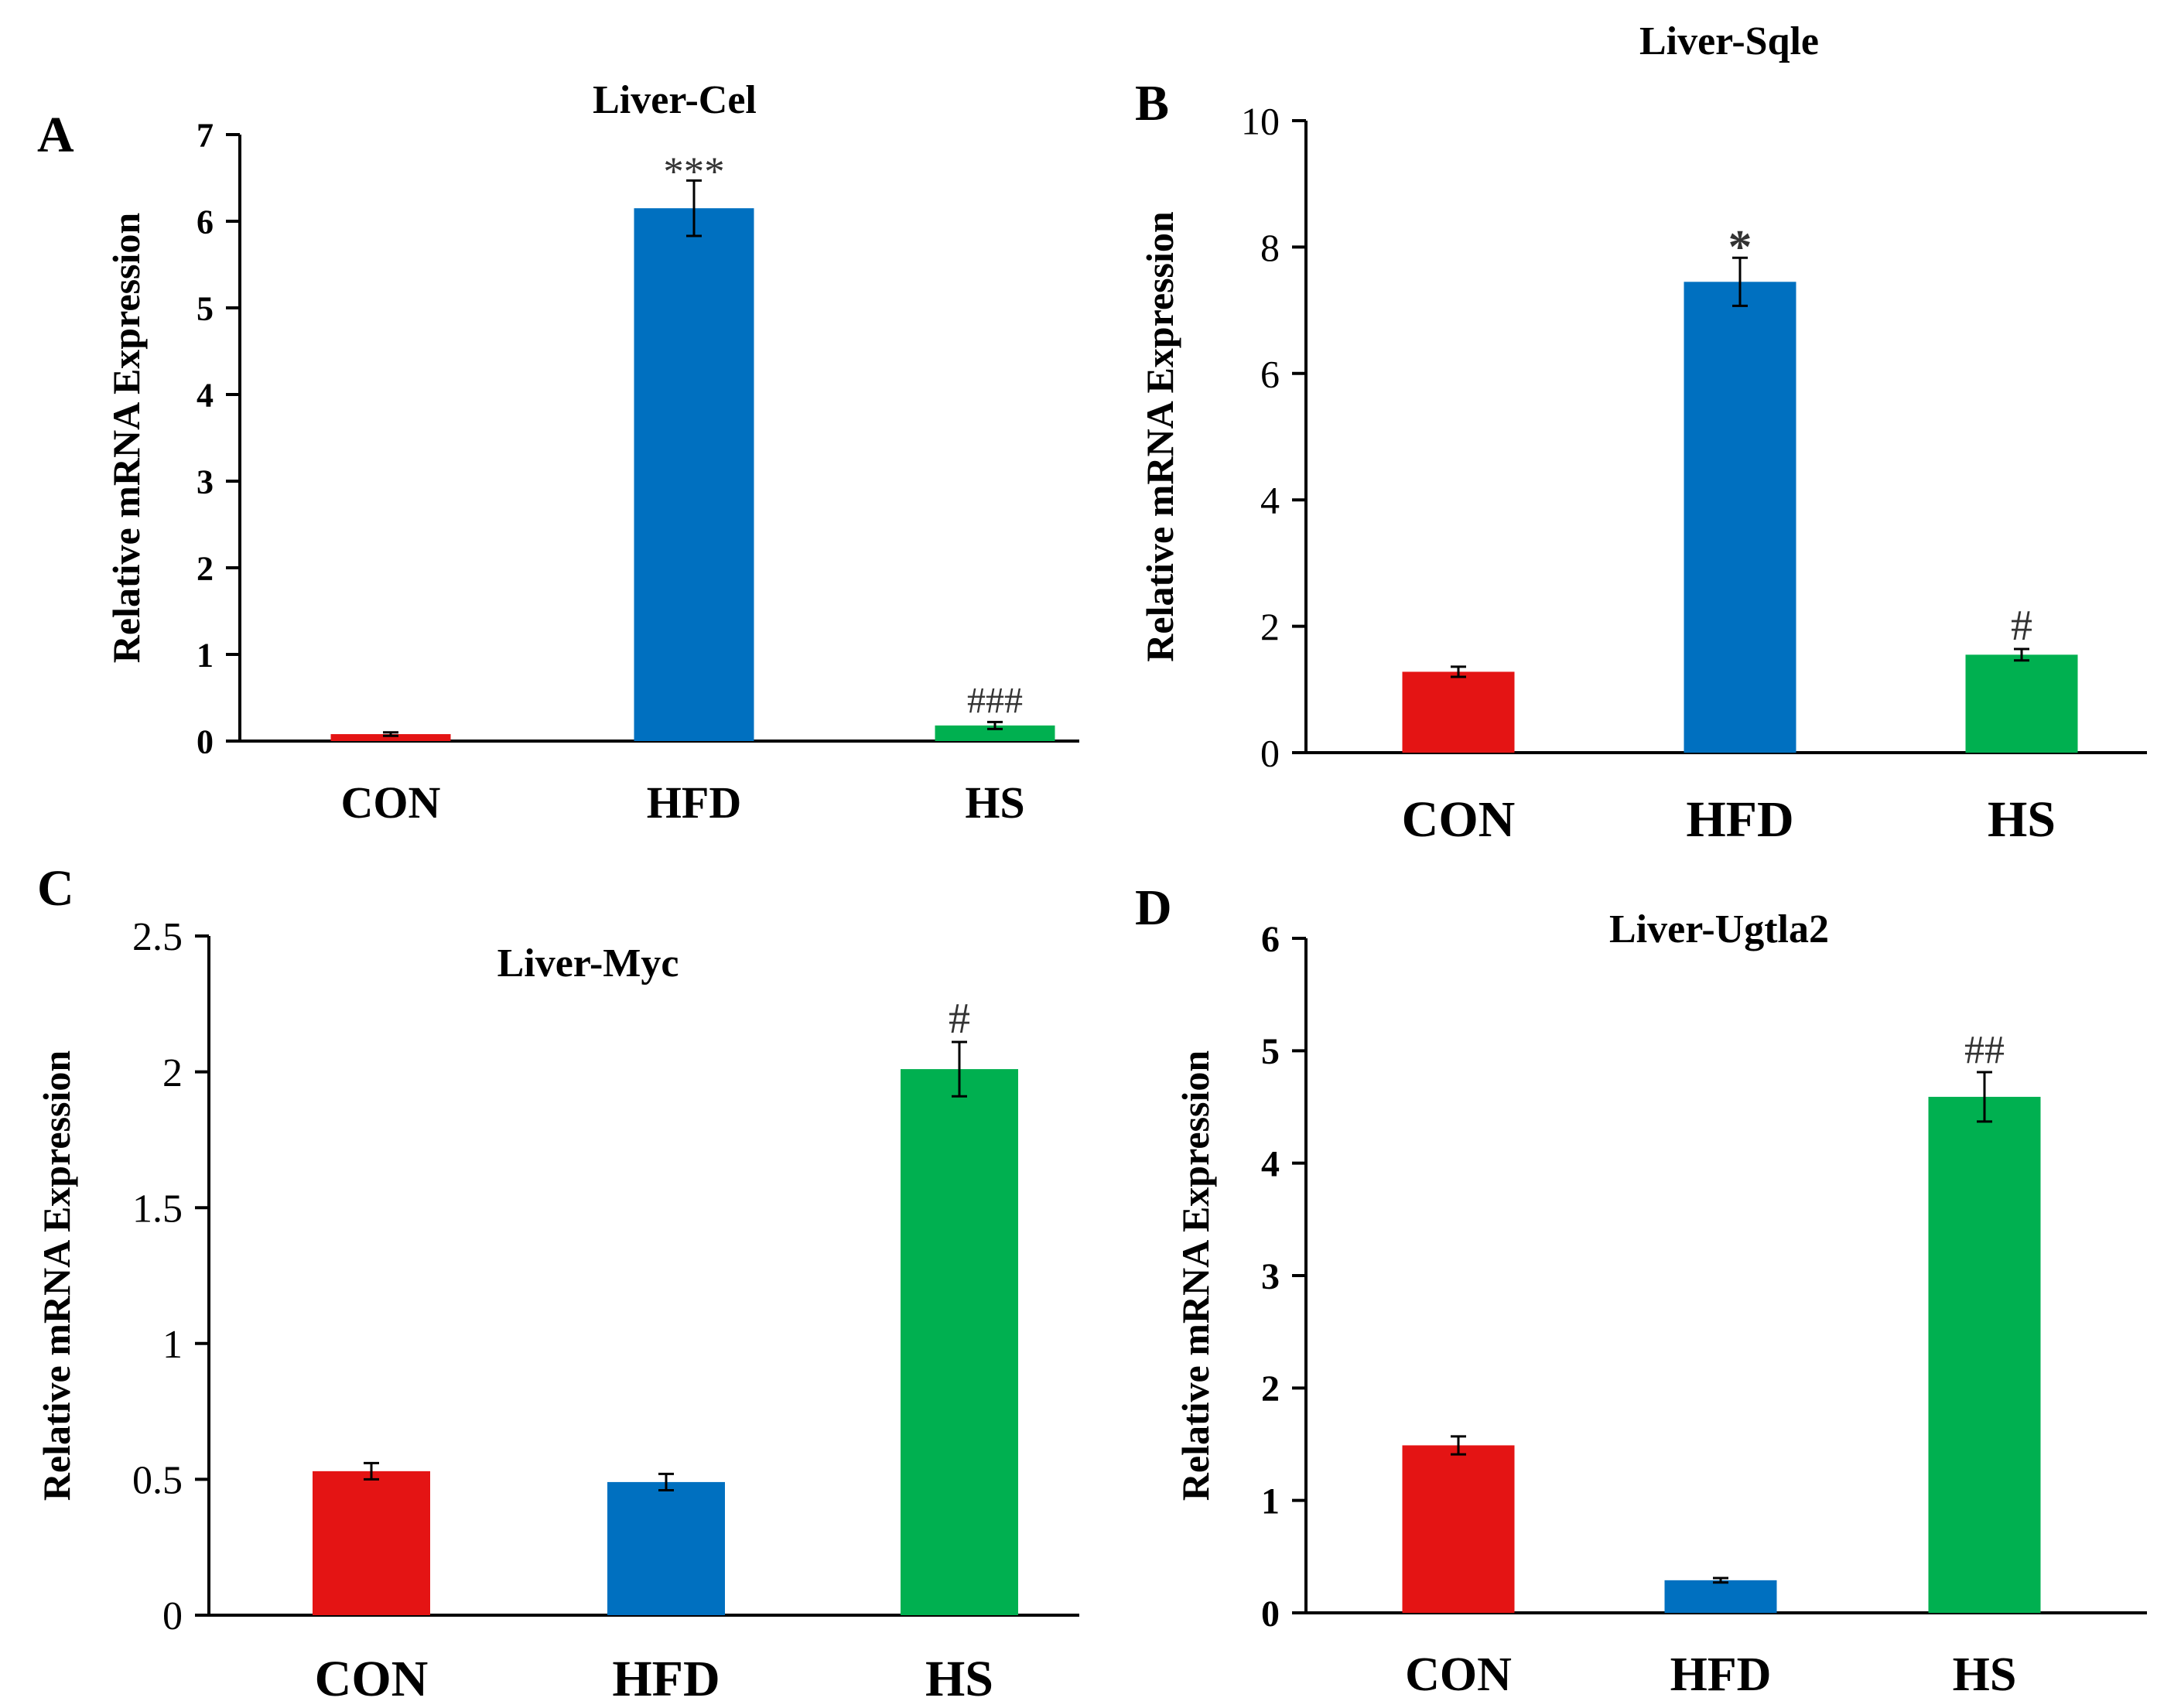  I want to click on significance-label: ##, so click(1984, 1050).